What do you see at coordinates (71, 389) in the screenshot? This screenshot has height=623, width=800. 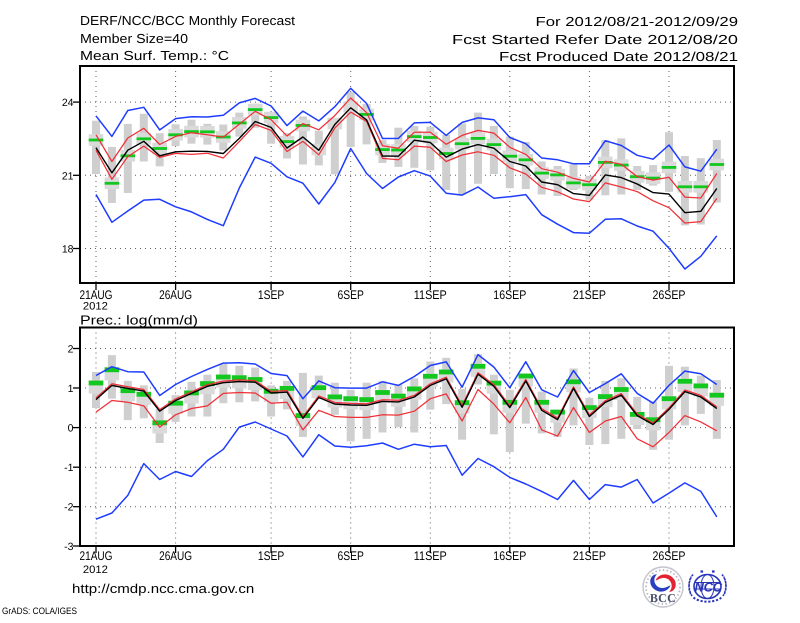 I see `svg-text: 1` at bounding box center [71, 389].